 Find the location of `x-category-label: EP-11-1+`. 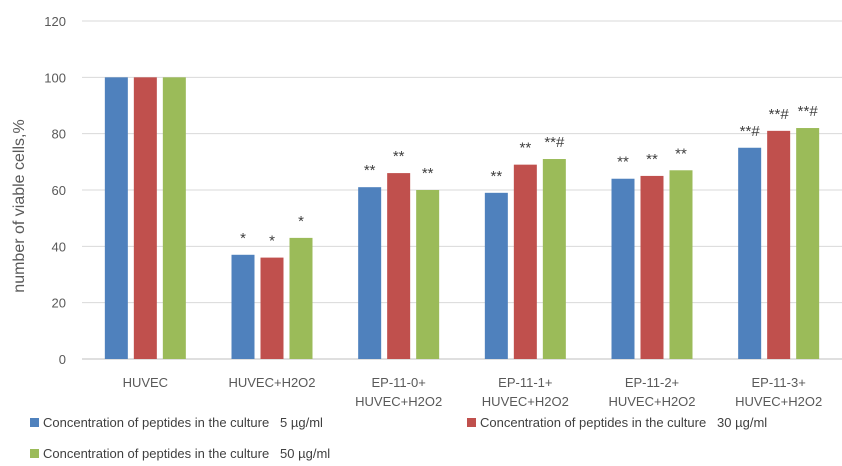

x-category-label: EP-11-1+ is located at coordinates (525, 382).